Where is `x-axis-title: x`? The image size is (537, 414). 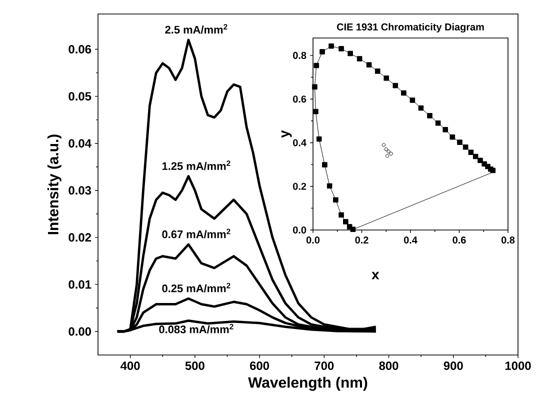
x-axis-title: x is located at coordinates (376, 276).